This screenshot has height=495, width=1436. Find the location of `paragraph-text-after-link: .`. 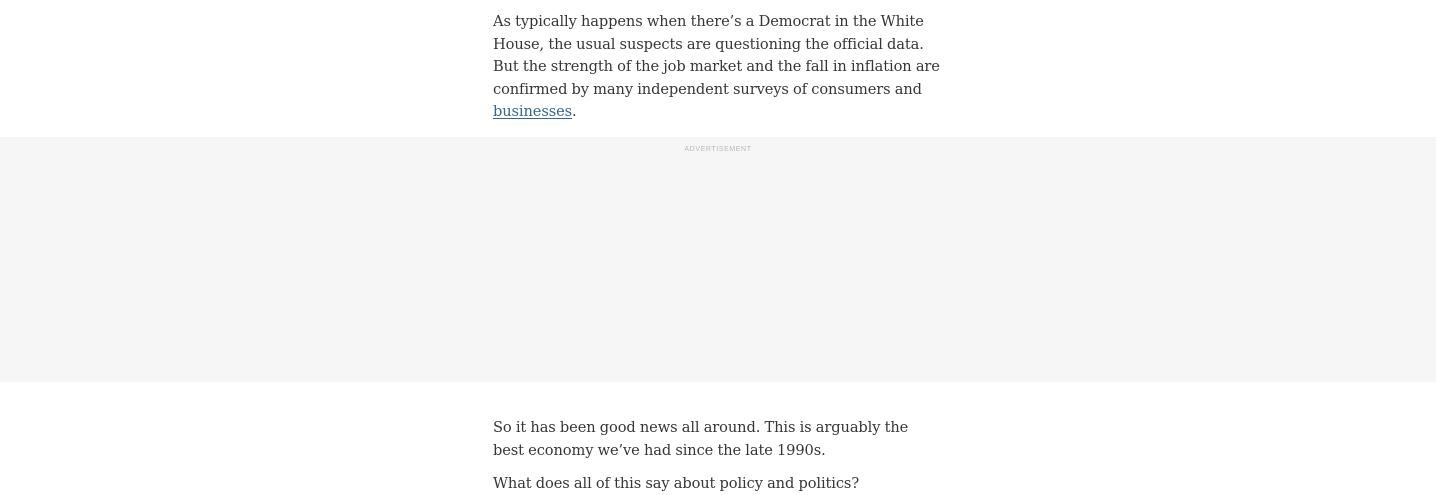

paragraph-text-after-link: . is located at coordinates (574, 112).